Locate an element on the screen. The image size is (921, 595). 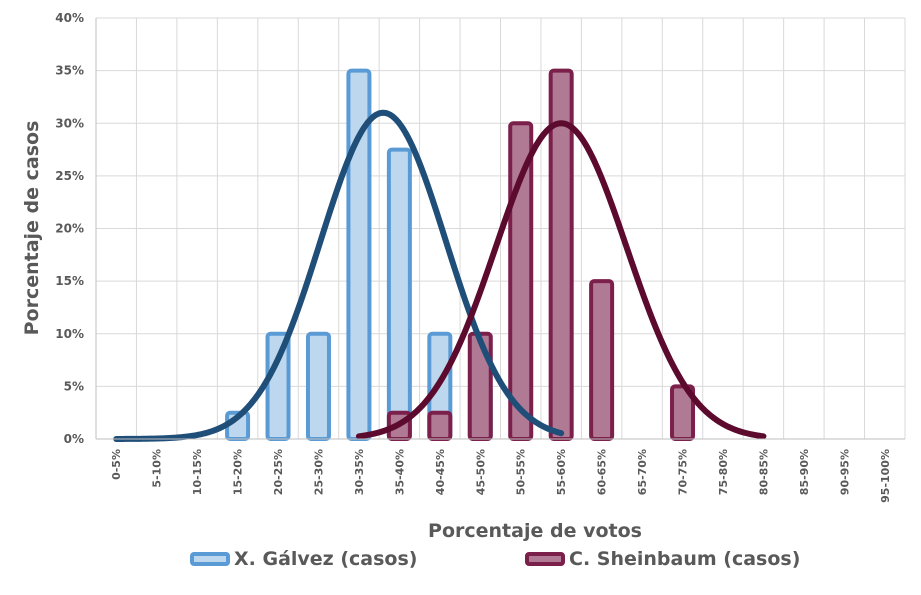
y-tick-label: 5% is located at coordinates (74, 386).